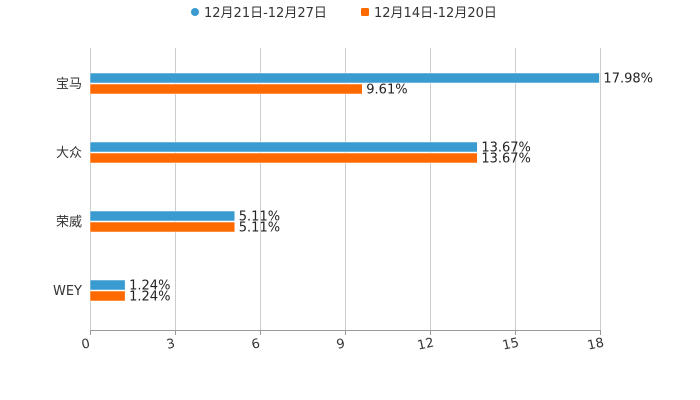 This screenshot has height=400, width=700. What do you see at coordinates (69, 84) in the screenshot?
I see `category-label: 宝马` at bounding box center [69, 84].